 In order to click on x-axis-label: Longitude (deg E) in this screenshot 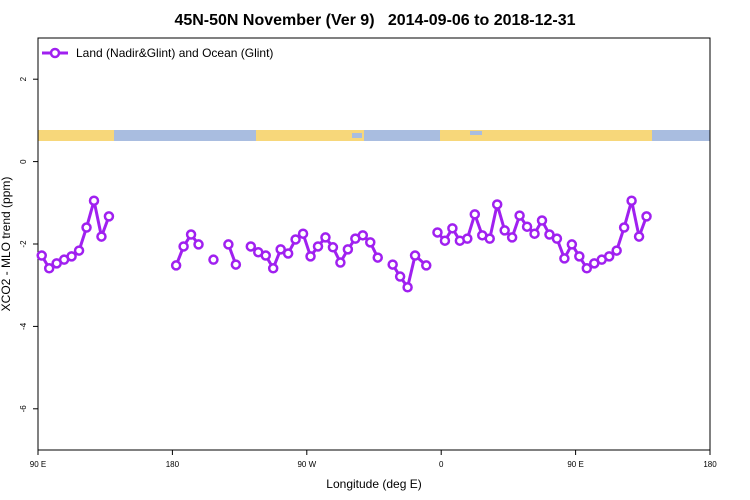, I will do `click(373, 484)`.